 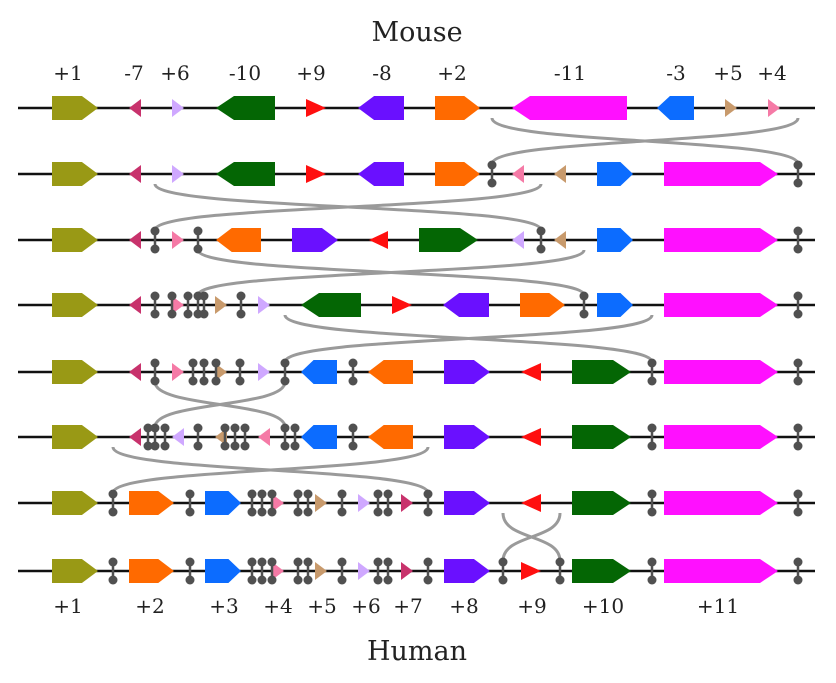 What do you see at coordinates (570, 73) in the screenshot?
I see `mouse-order-8: -11` at bounding box center [570, 73].